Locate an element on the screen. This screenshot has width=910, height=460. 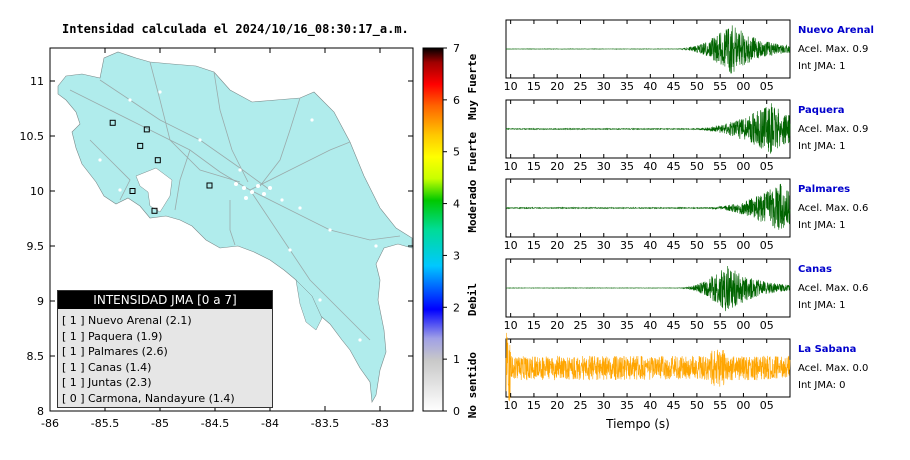
trace-station-name: Paquera is located at coordinates (821, 110).